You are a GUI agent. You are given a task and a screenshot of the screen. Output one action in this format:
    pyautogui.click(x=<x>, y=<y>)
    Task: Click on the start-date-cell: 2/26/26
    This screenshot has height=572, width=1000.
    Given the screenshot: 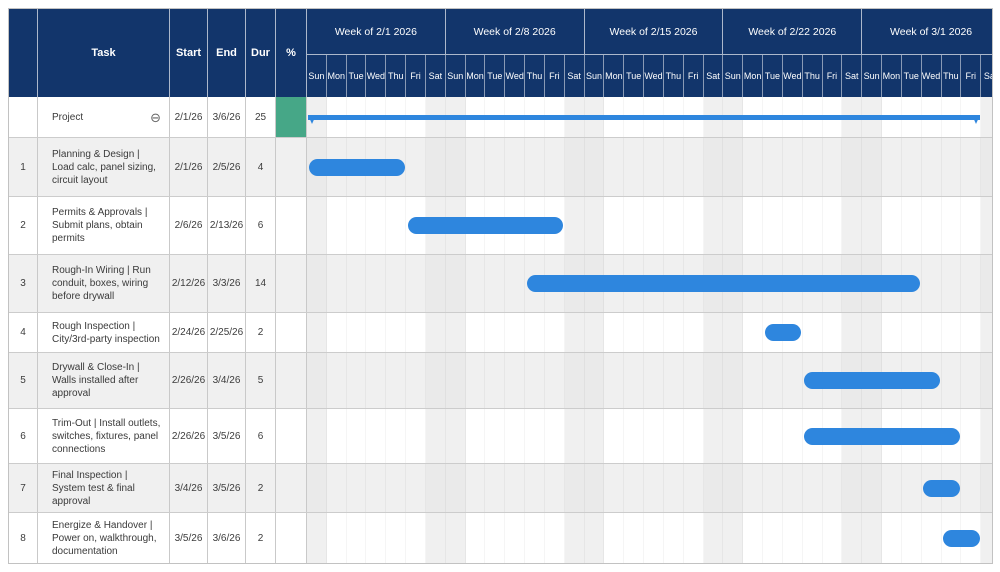 What is the action you would take?
    pyautogui.click(x=189, y=436)
    